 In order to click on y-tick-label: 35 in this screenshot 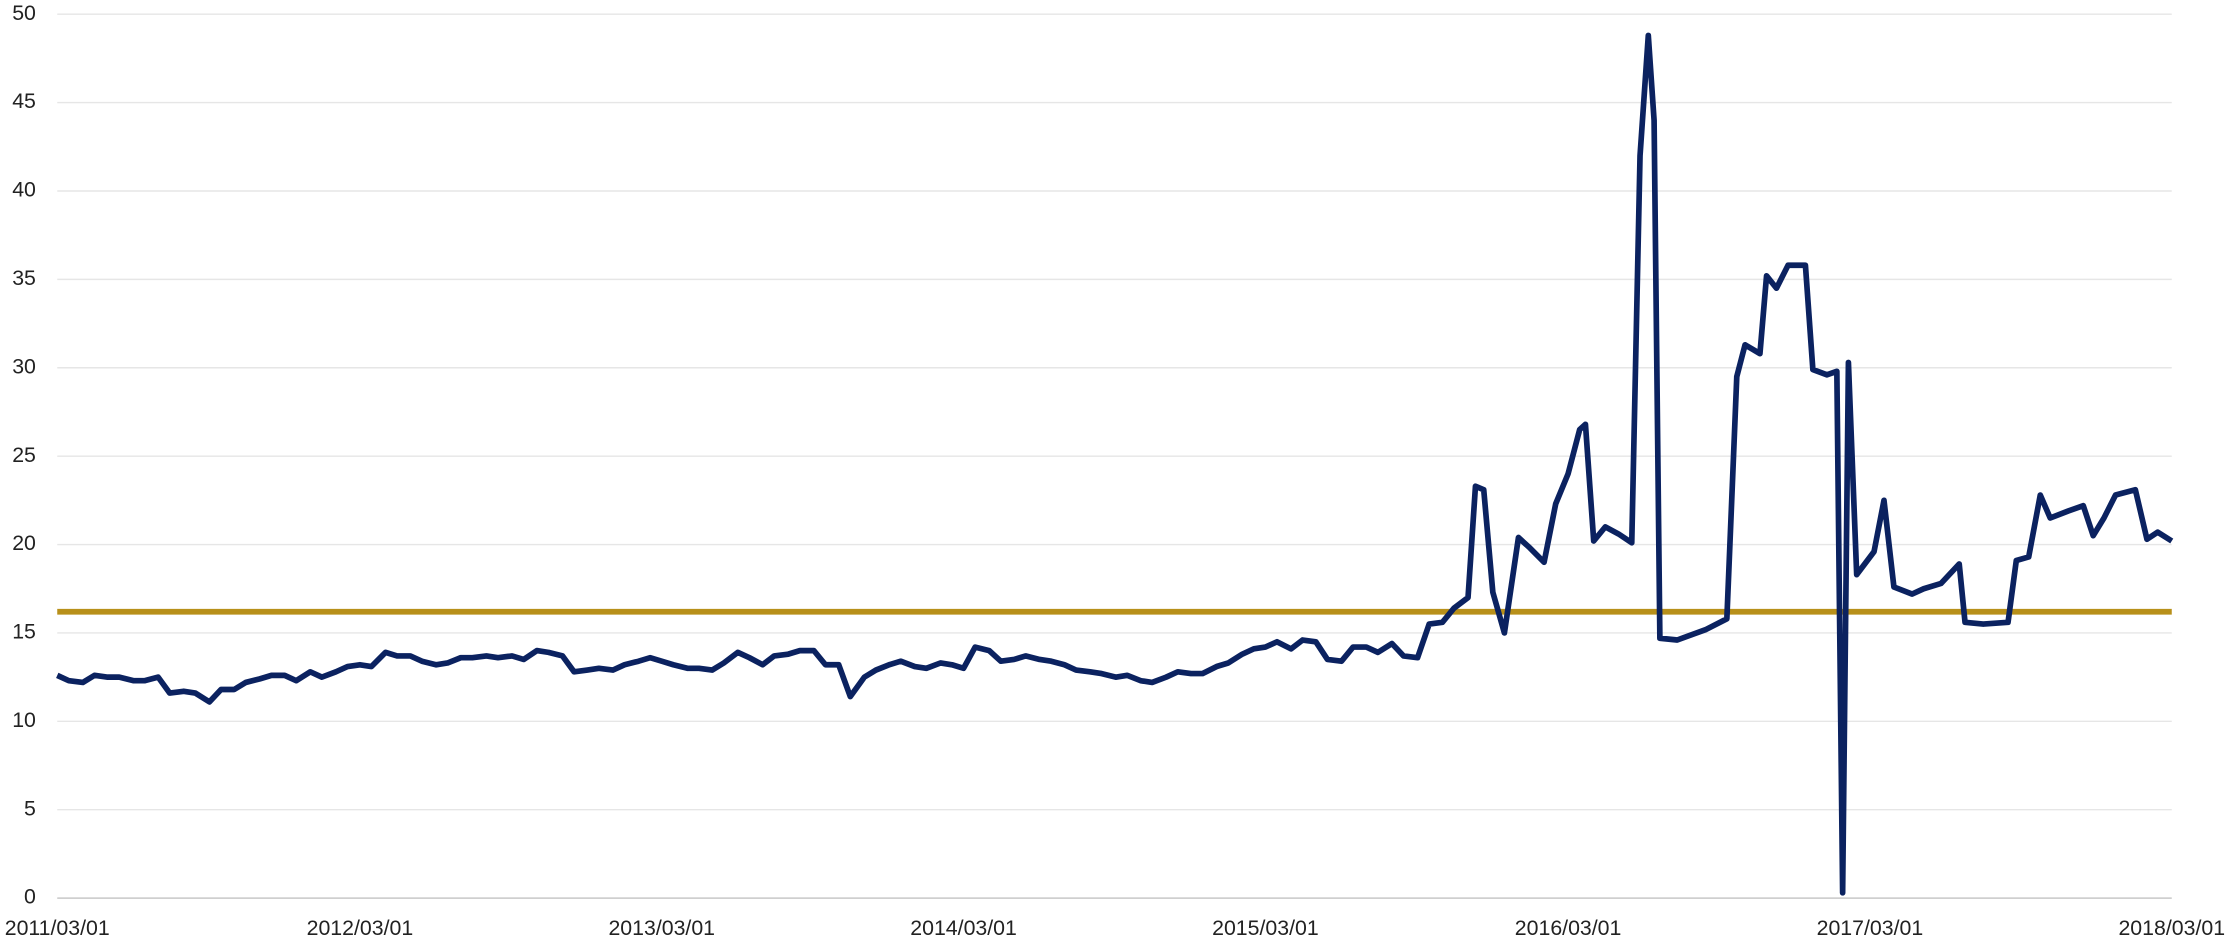, I will do `click(24, 278)`.